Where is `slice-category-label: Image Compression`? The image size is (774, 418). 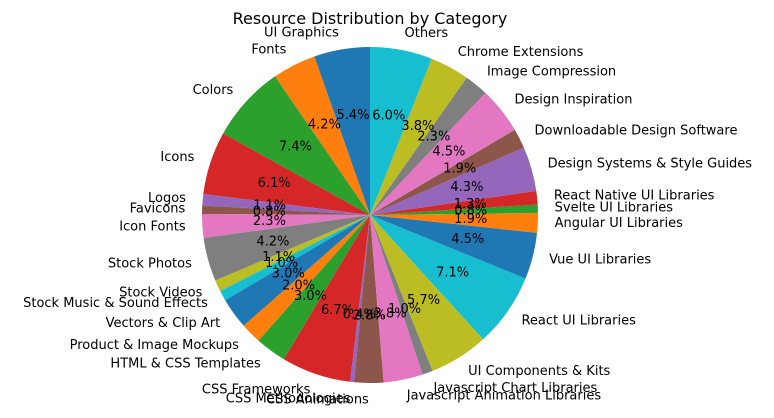 slice-category-label: Image Compression is located at coordinates (551, 71).